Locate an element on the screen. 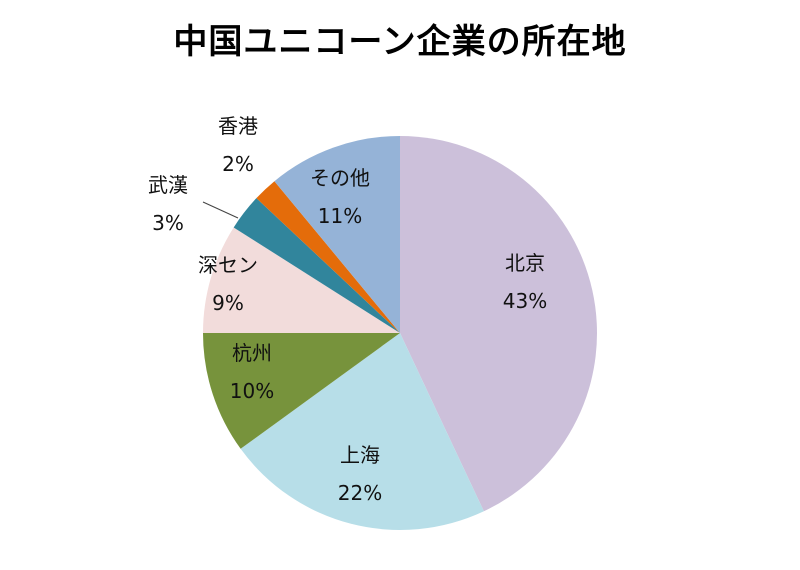 This screenshot has height=570, width=800. slice-category-label: 北京 is located at coordinates (525, 263).